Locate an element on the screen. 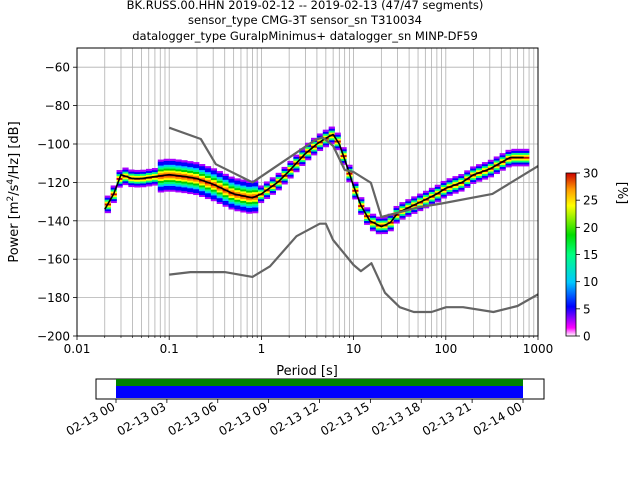 The height and width of the screenshot is (484, 640). colorbar-tick-label: 5 is located at coordinates (587, 309).